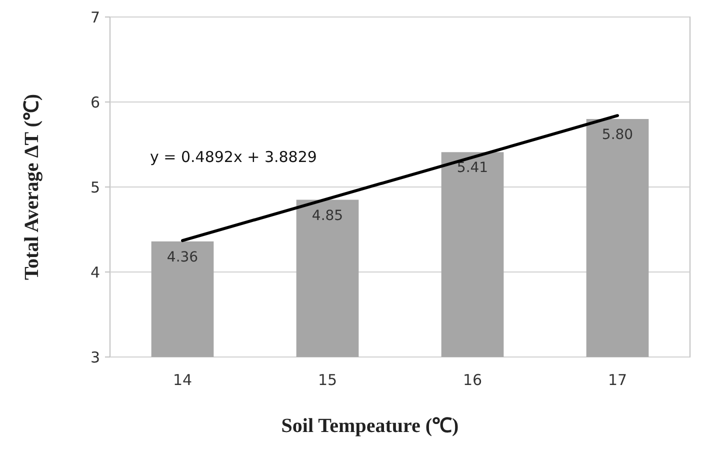  I want to click on x-tick-label: 16, so click(472, 380).